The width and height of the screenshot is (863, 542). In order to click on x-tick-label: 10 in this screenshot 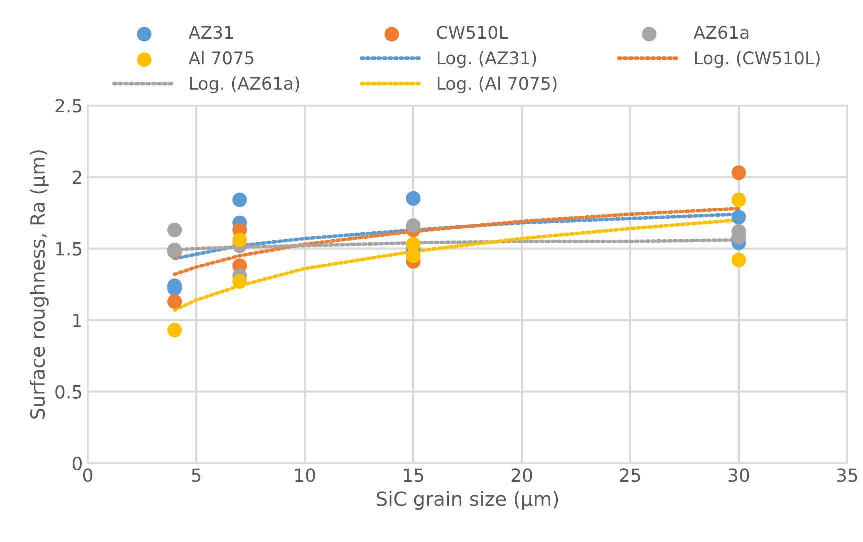, I will do `click(306, 475)`.